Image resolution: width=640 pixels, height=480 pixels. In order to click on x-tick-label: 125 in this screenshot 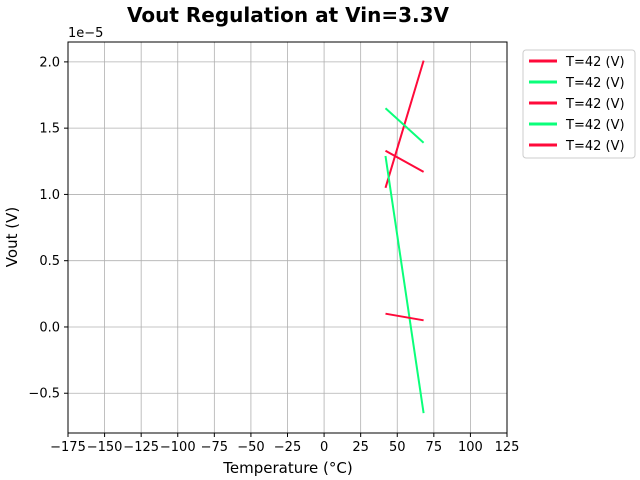, I will do `click(507, 447)`.